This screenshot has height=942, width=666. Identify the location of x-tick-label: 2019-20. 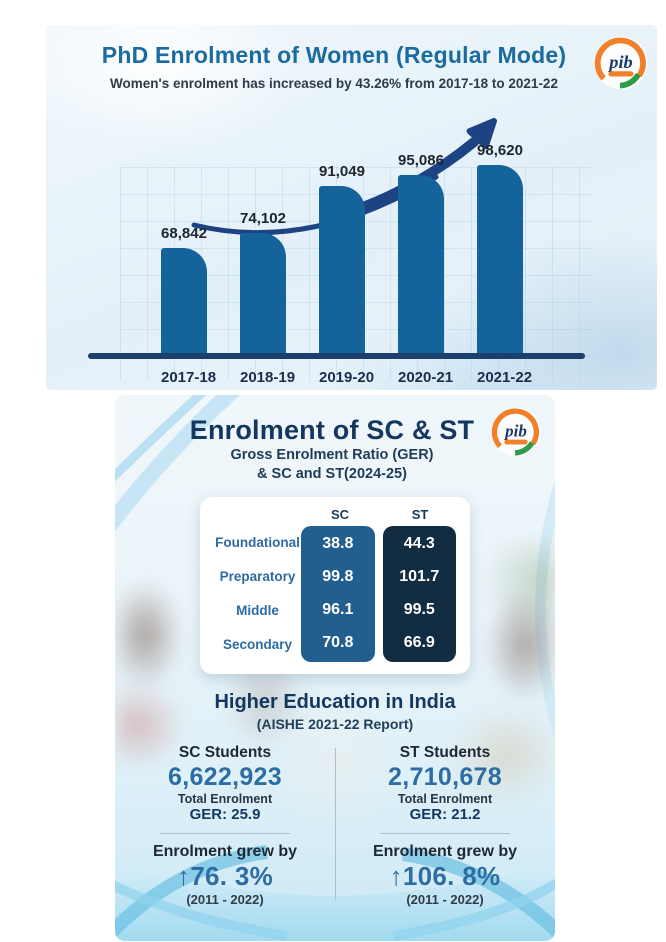
(347, 377).